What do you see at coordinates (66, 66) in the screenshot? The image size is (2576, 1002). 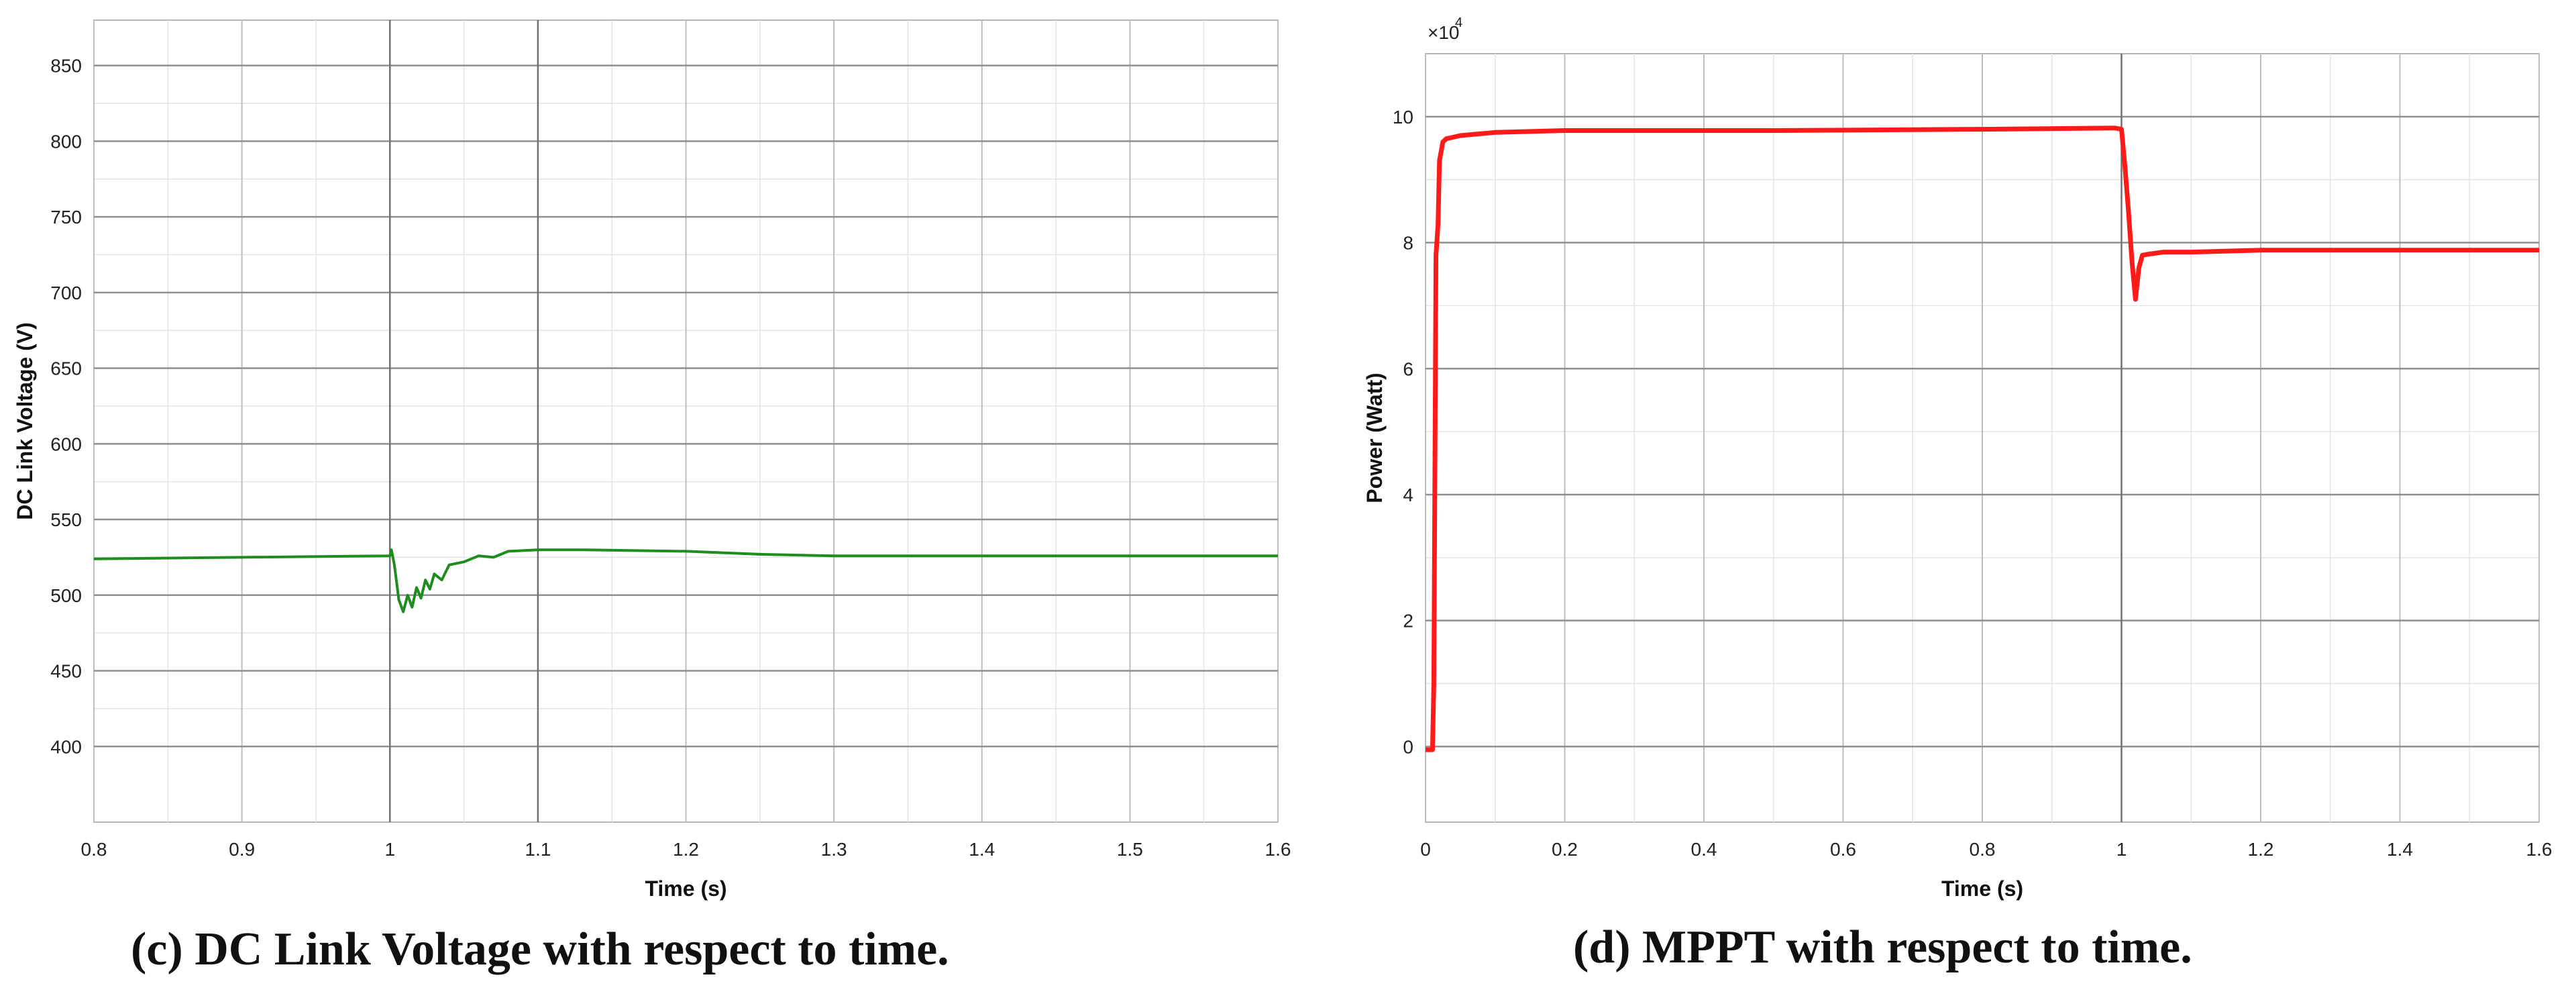 I see `y-tick-label: 850` at bounding box center [66, 66].